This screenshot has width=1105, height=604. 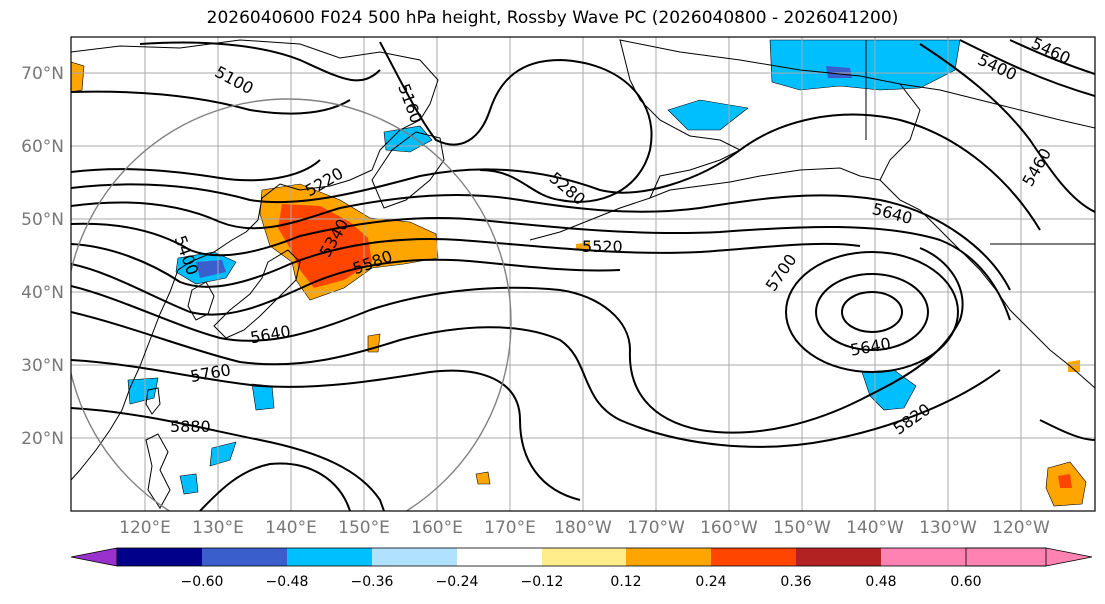 What do you see at coordinates (218, 528) in the screenshot?
I see `lon-label: 130°E` at bounding box center [218, 528].